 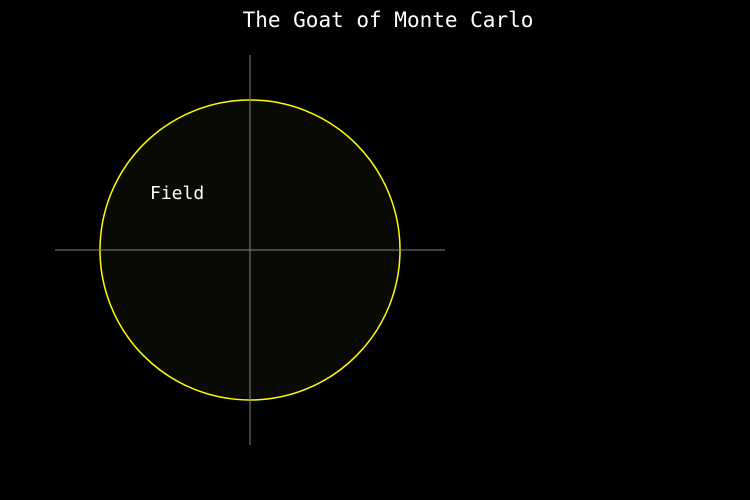 I want to click on field-label: Field, so click(x=177, y=193).